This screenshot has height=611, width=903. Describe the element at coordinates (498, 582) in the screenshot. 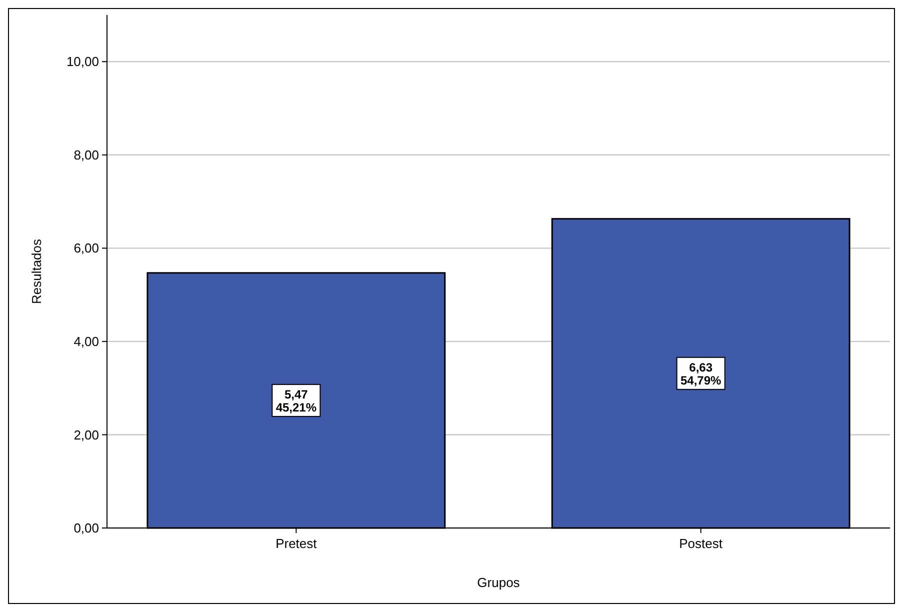

I see `x-axis-title: Grupos` at that location.